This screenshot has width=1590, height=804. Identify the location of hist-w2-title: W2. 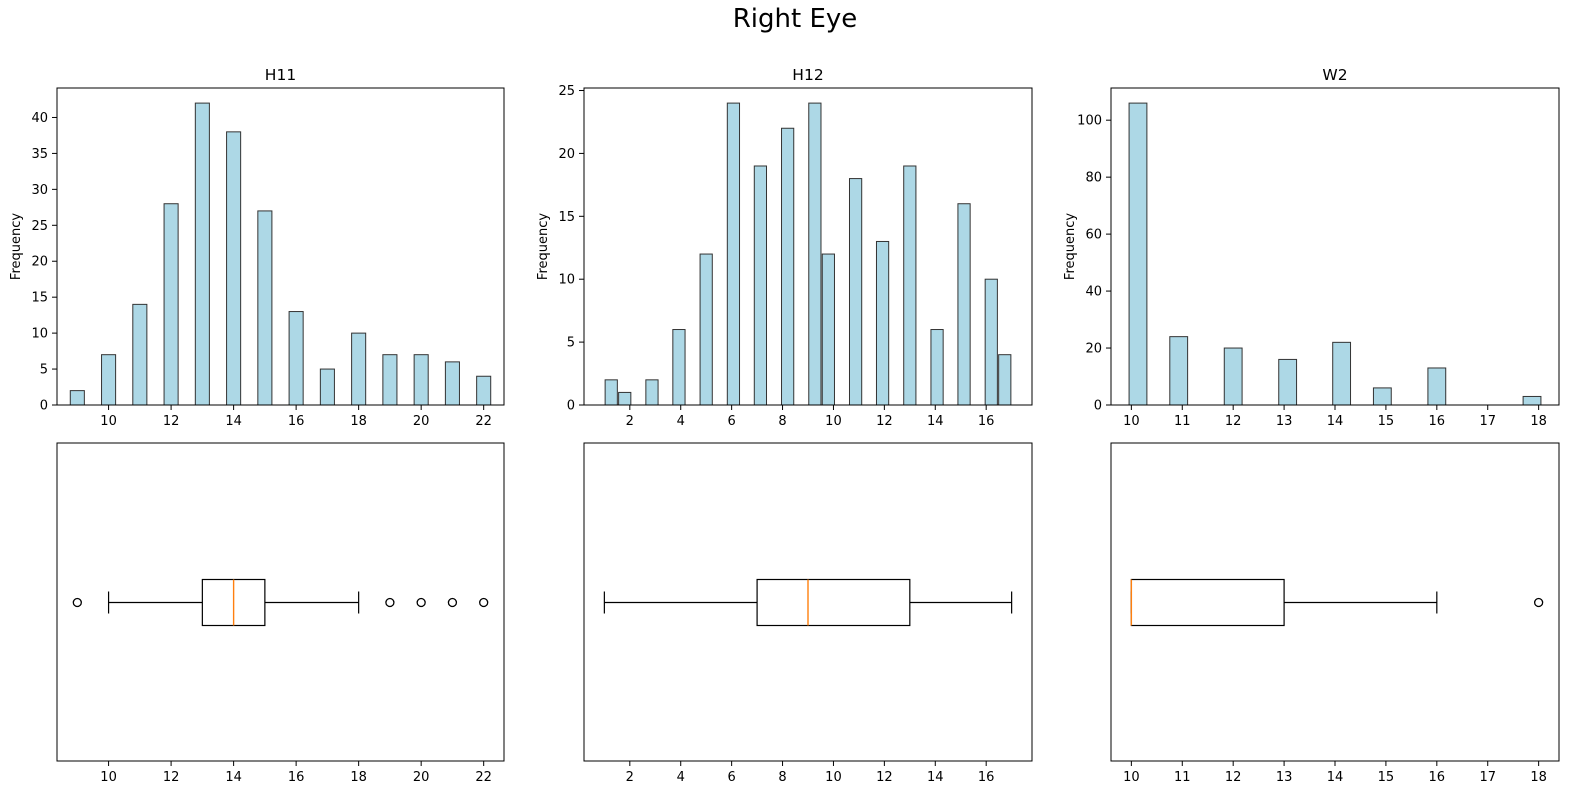
(1334, 75).